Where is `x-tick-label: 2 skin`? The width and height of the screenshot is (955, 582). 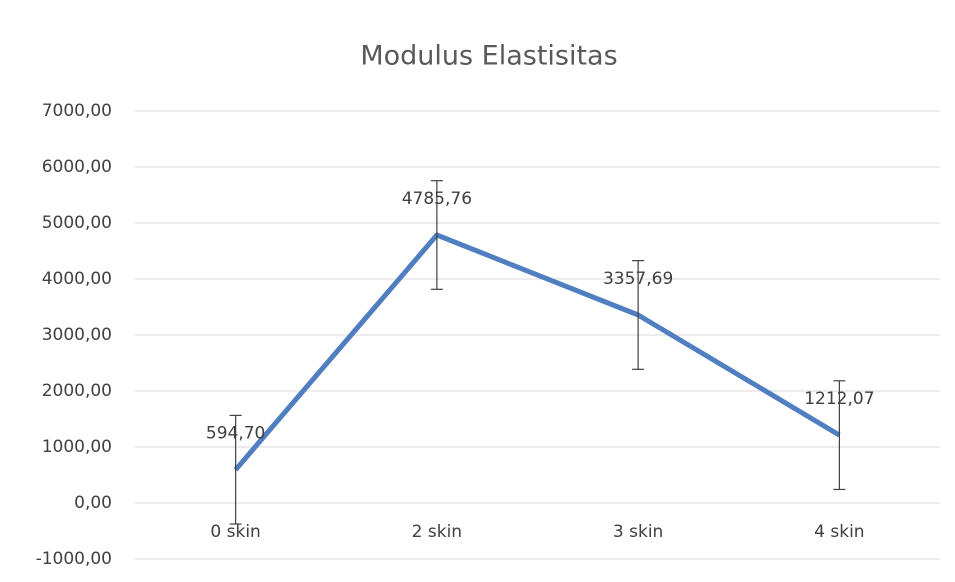
x-tick-label: 2 skin is located at coordinates (437, 532).